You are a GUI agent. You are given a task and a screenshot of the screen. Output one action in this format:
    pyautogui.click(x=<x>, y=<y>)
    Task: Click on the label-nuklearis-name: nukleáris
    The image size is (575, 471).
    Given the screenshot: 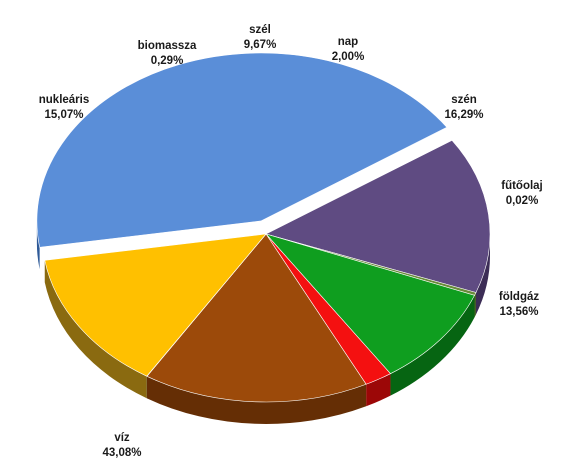 What is the action you would take?
    pyautogui.click(x=64, y=100)
    